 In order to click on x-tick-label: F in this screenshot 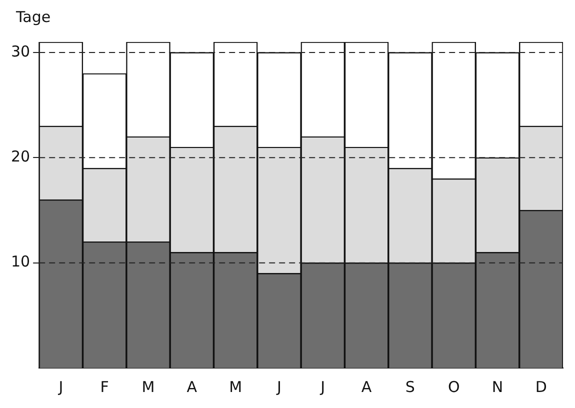, I will do `click(104, 387)`.